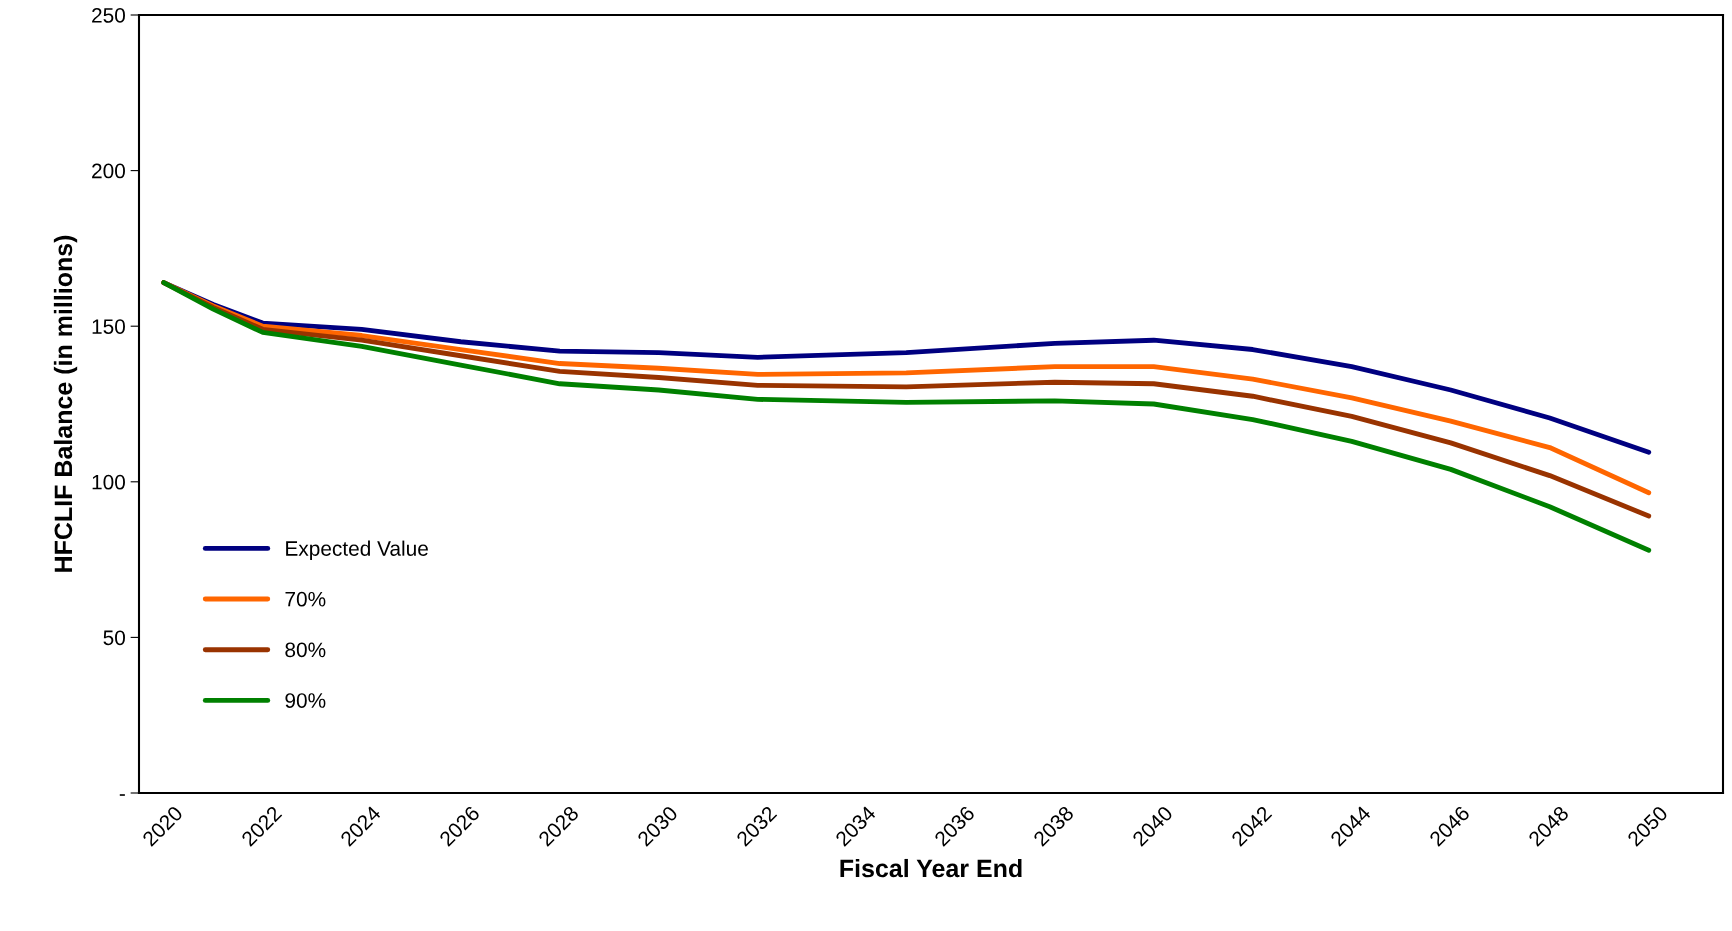  What do you see at coordinates (357, 550) in the screenshot?
I see `legend-label: Expected Value` at bounding box center [357, 550].